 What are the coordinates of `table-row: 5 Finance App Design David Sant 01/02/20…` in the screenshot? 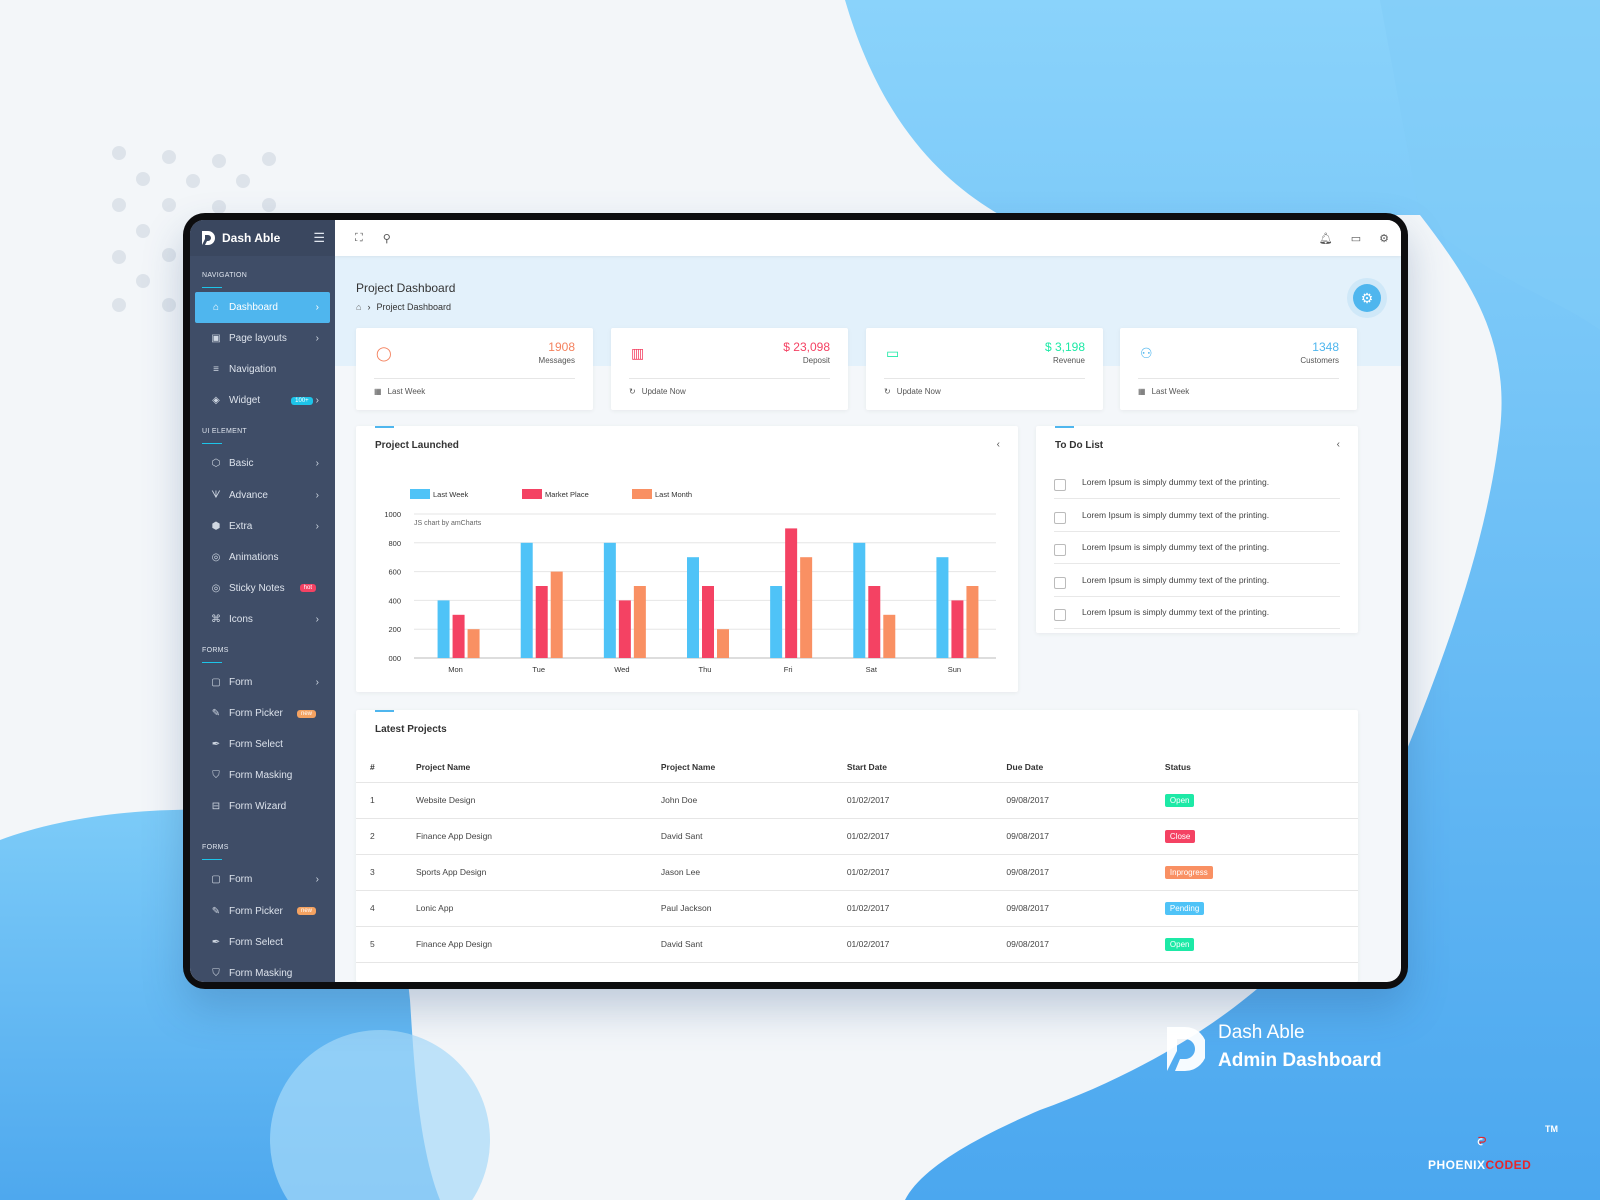 It's located at (857, 944).